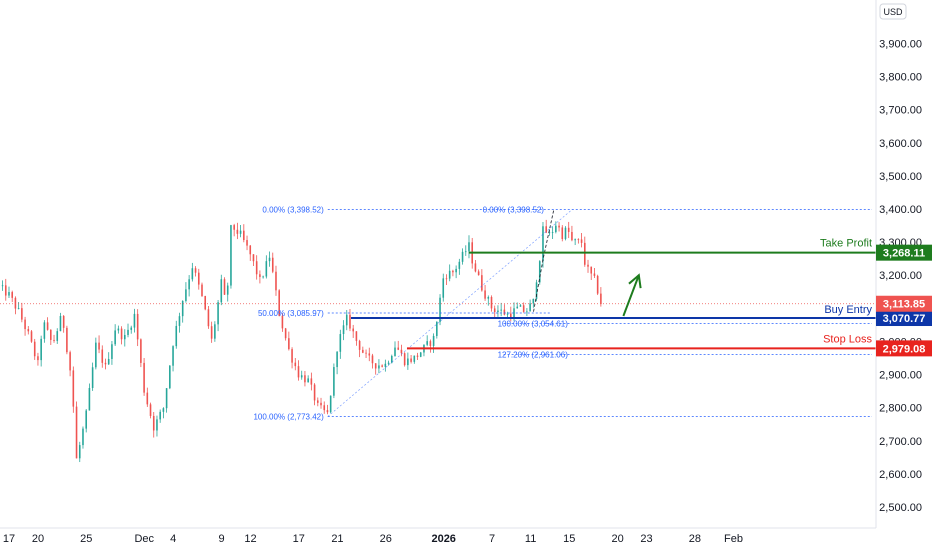 Image resolution: width=932 pixels, height=550 pixels. What do you see at coordinates (443, 539) in the screenshot?
I see `date-tick-label: 2026` at bounding box center [443, 539].